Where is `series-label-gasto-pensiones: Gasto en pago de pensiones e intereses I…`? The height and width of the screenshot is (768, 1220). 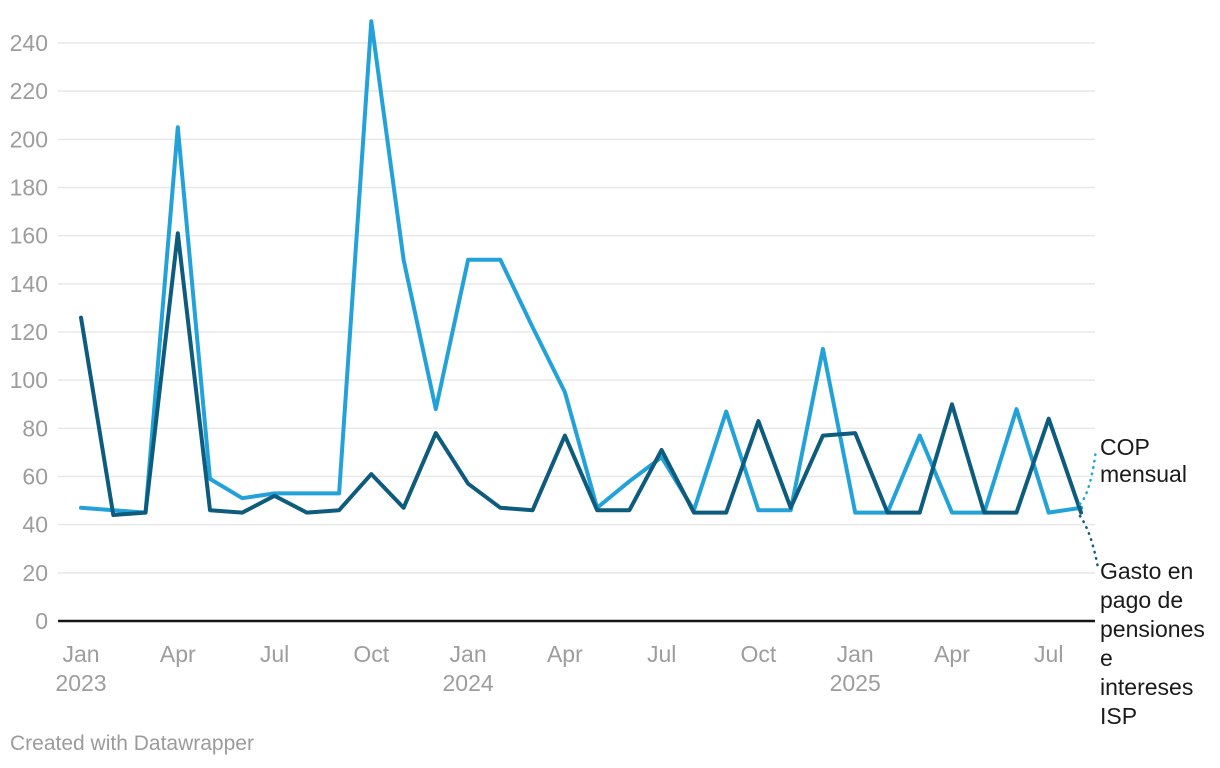 series-label-gasto-pensiones: Gasto en pago de pensiones e intereses I… is located at coordinates (1152, 643).